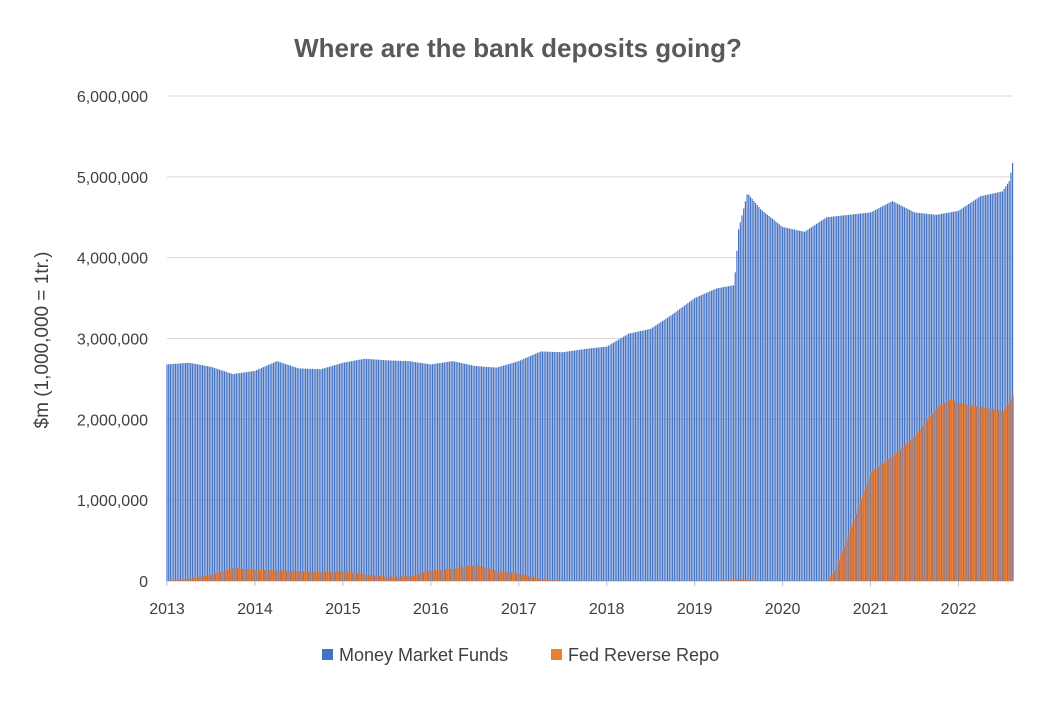 The height and width of the screenshot is (702, 1051). Describe the element at coordinates (959, 609) in the screenshot. I see `x-tick-label: 2022` at that location.